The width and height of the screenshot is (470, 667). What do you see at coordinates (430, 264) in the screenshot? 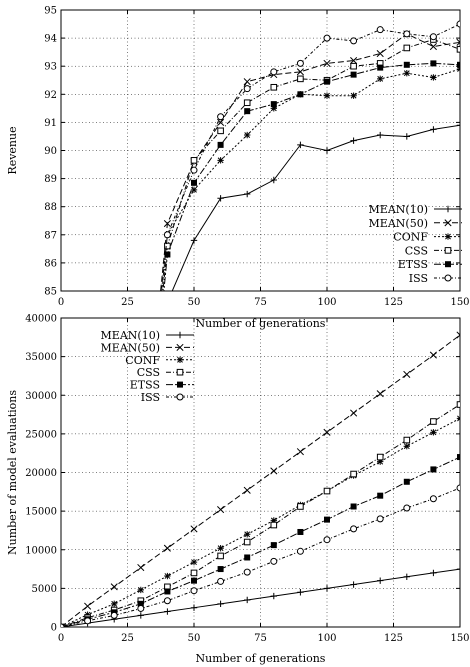
I see `legend-item-etss: ETSS` at bounding box center [430, 264].